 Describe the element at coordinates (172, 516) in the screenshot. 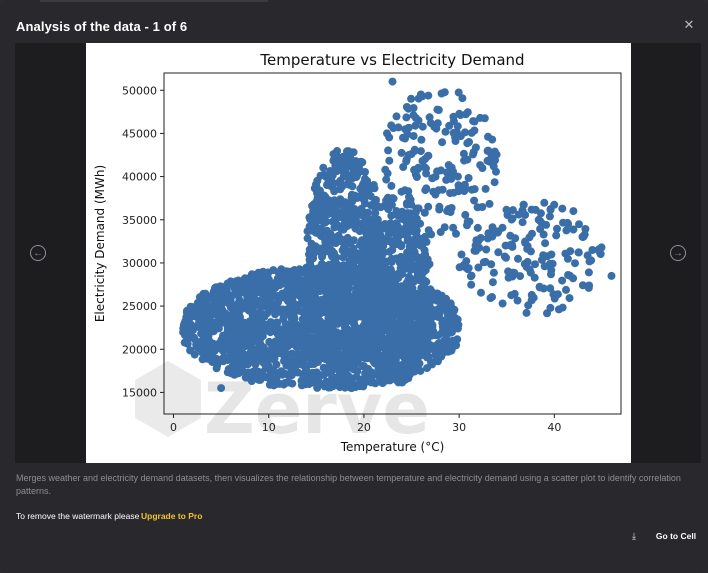

I see `upgrade-link: Upgrade to Pro` at that location.